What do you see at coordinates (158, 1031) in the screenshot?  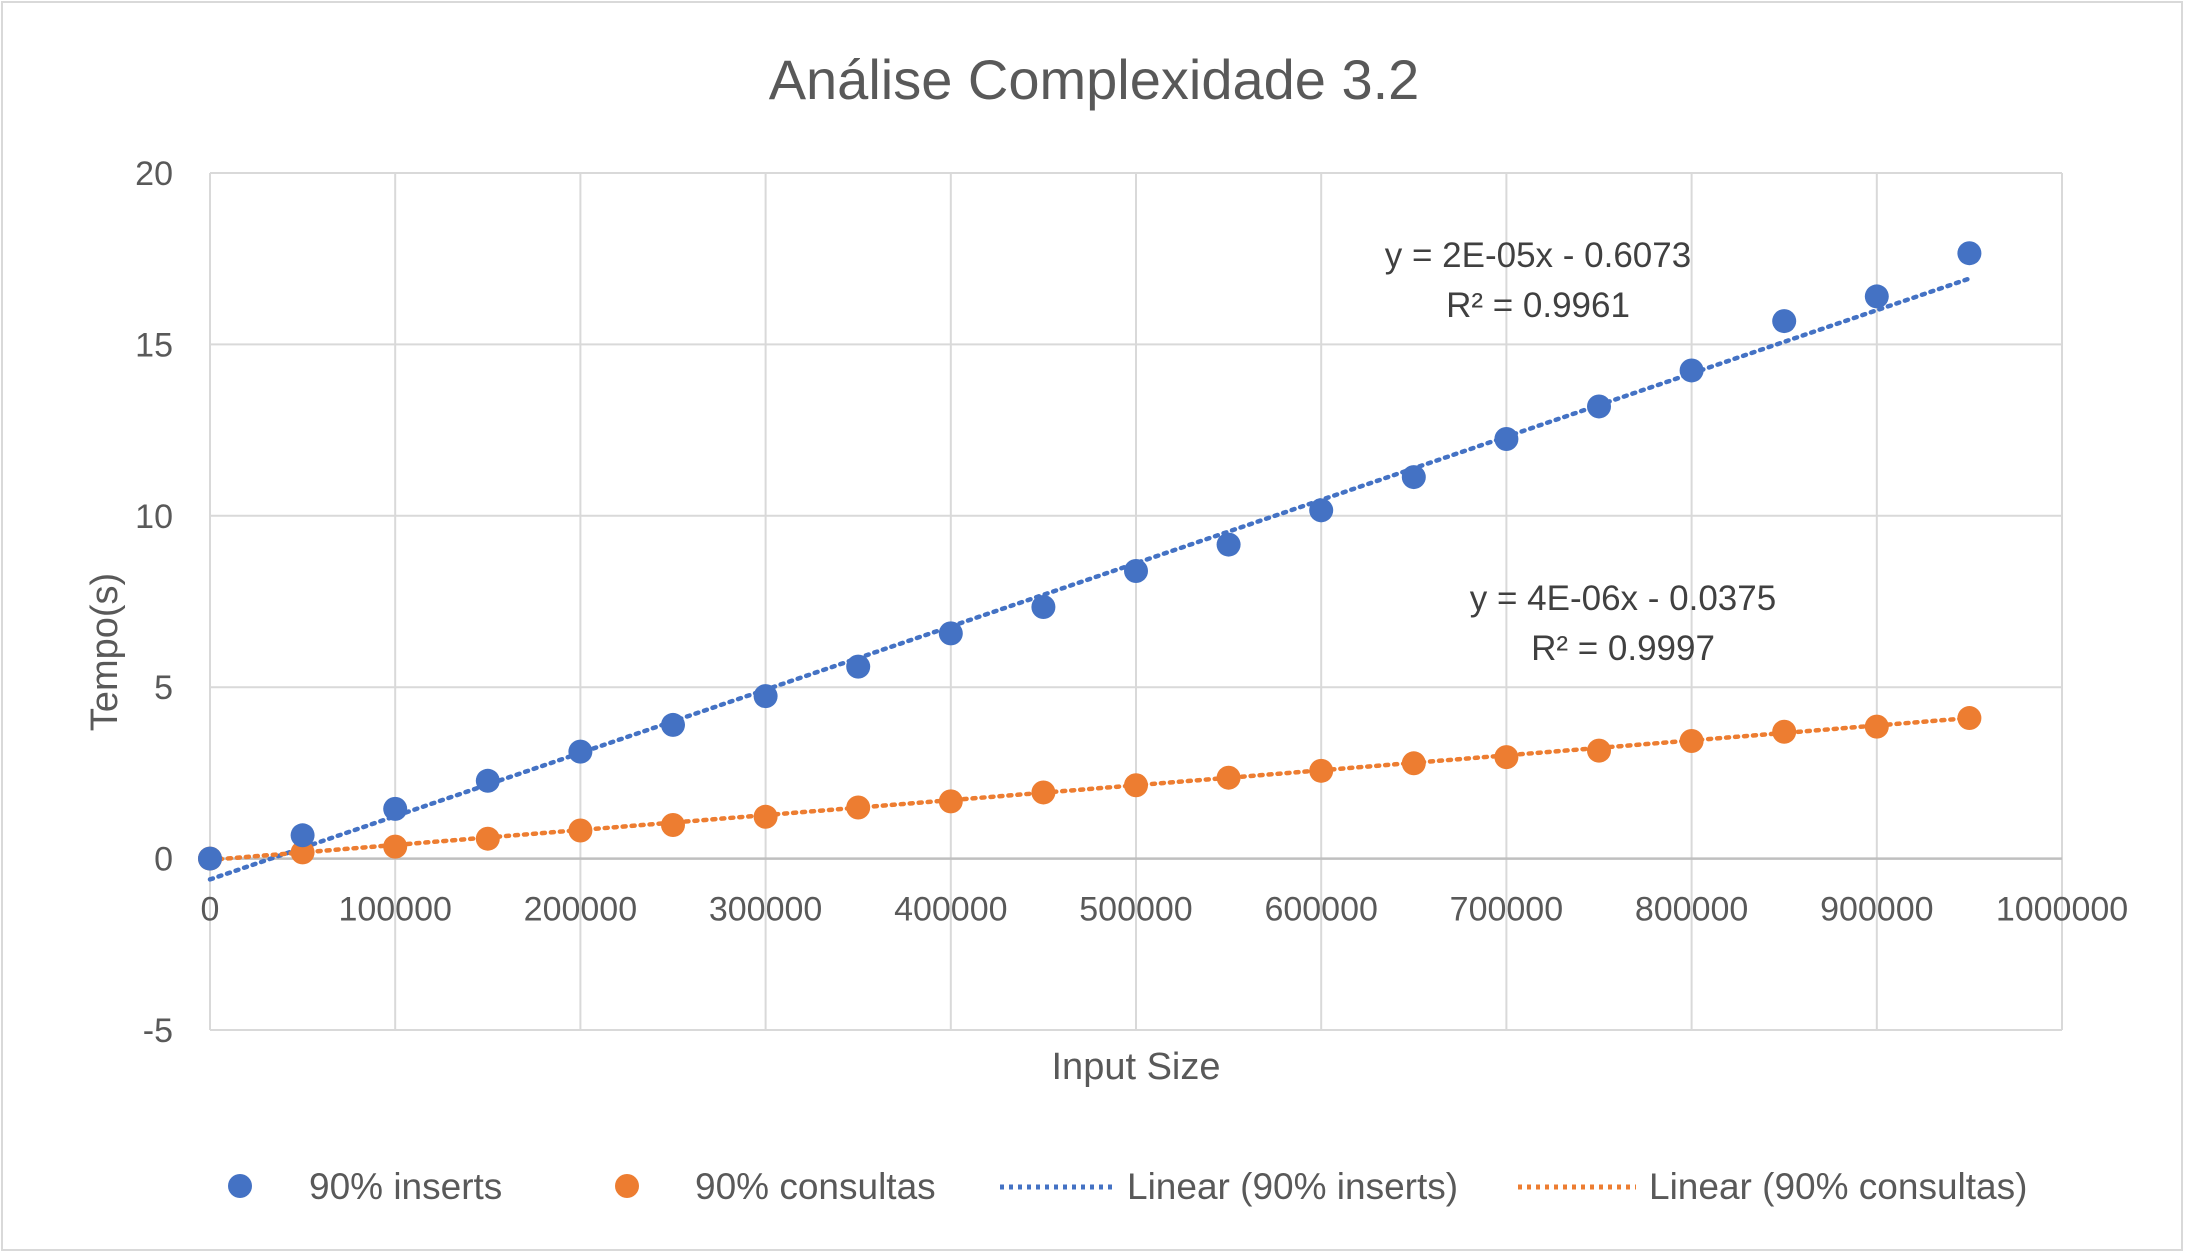 I see `y-tick-label: -5` at bounding box center [158, 1031].